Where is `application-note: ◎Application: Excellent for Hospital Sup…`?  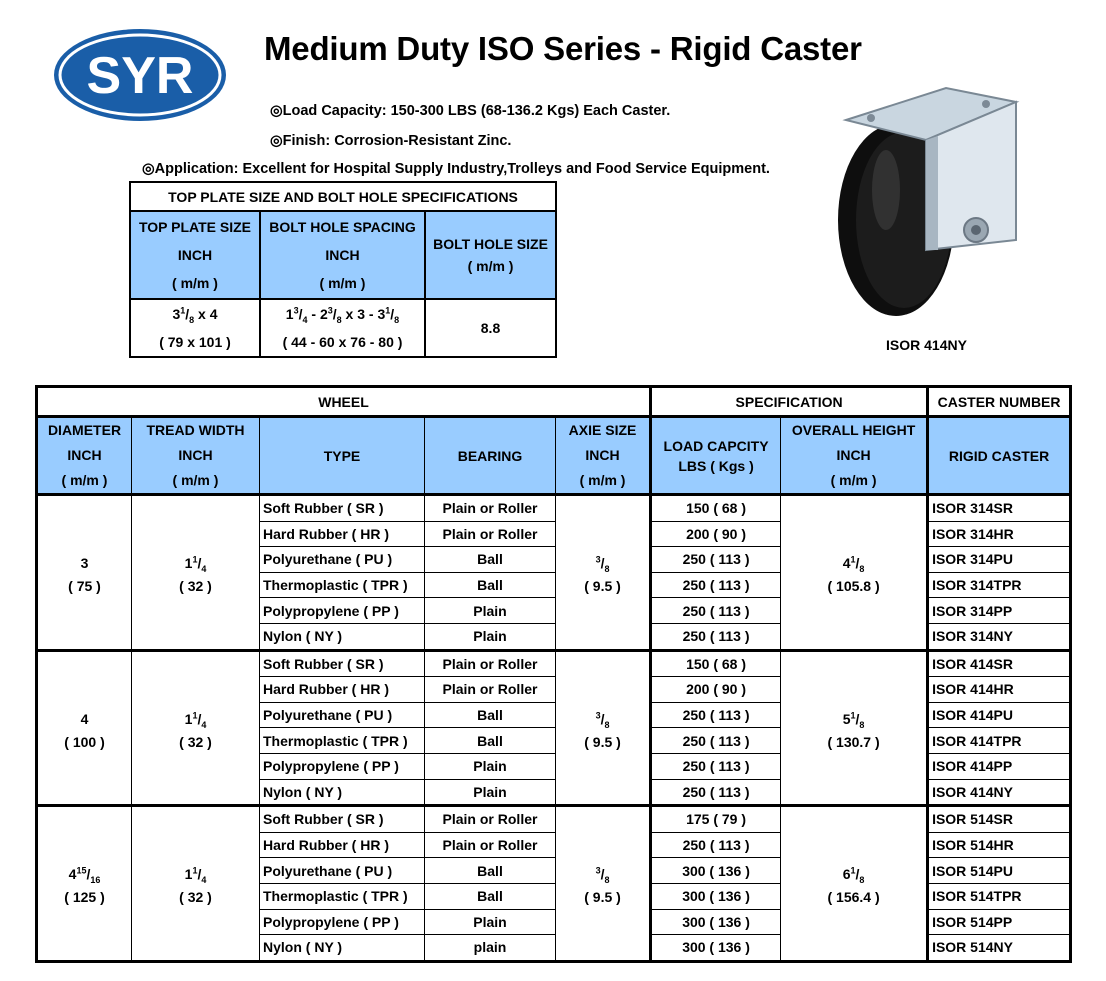 application-note: ◎Application: Excellent for Hospital Sup… is located at coordinates (456, 169).